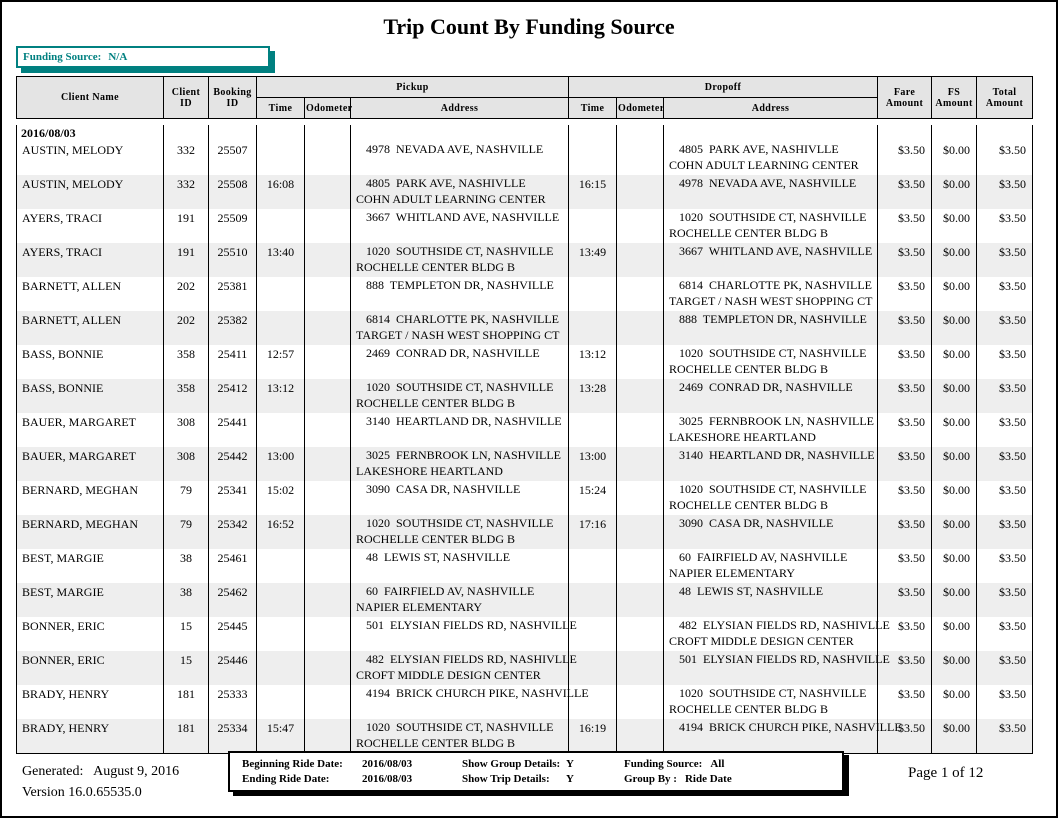 This screenshot has width=1058, height=818. I want to click on col-header-pickup-address: Address, so click(459, 108).